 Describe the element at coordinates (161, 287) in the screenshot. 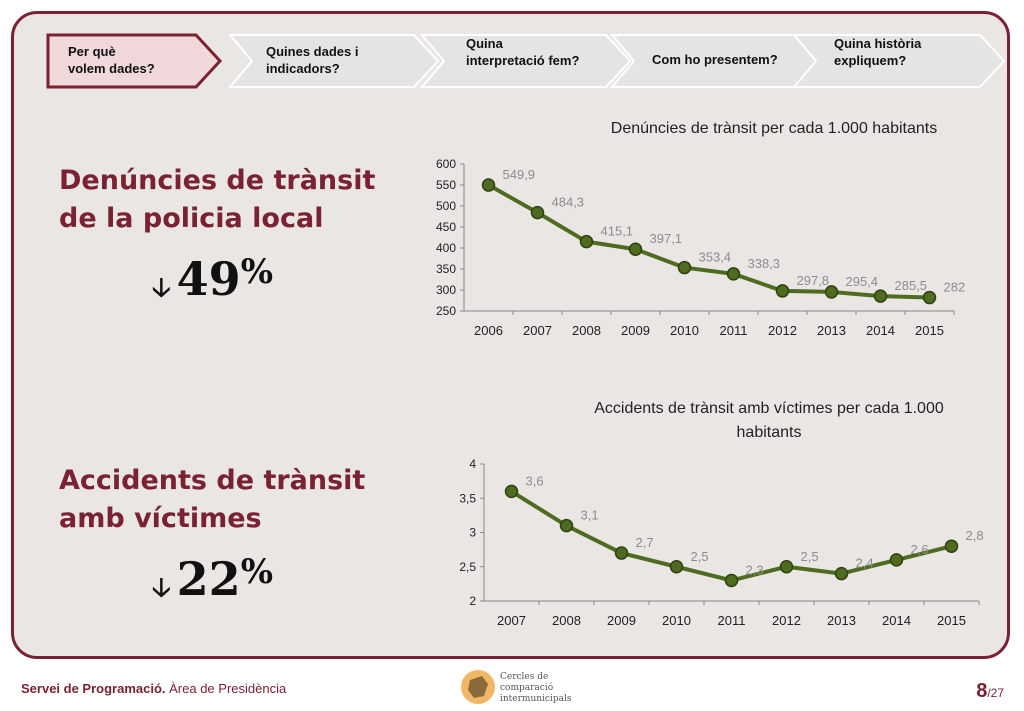

I see `down-arrow-icon: 🡣` at that location.